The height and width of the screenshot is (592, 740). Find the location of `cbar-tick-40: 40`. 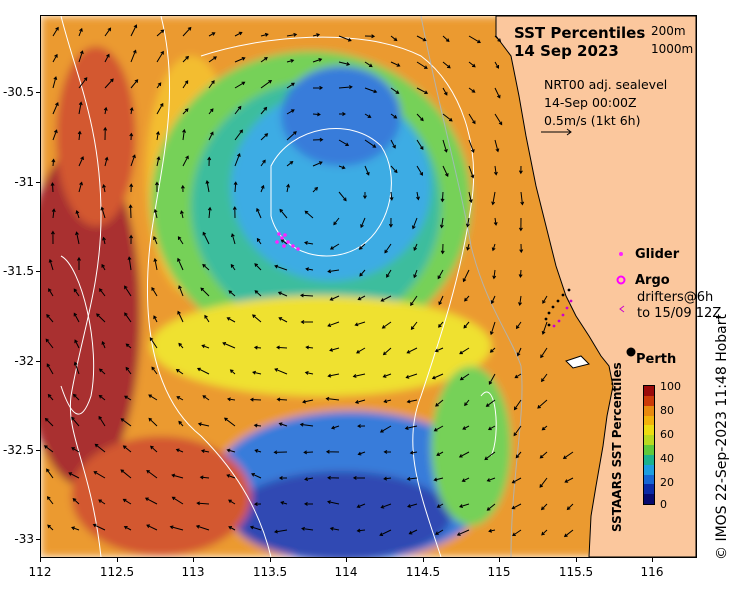

cbar-tick-40: 40 is located at coordinates (667, 458).